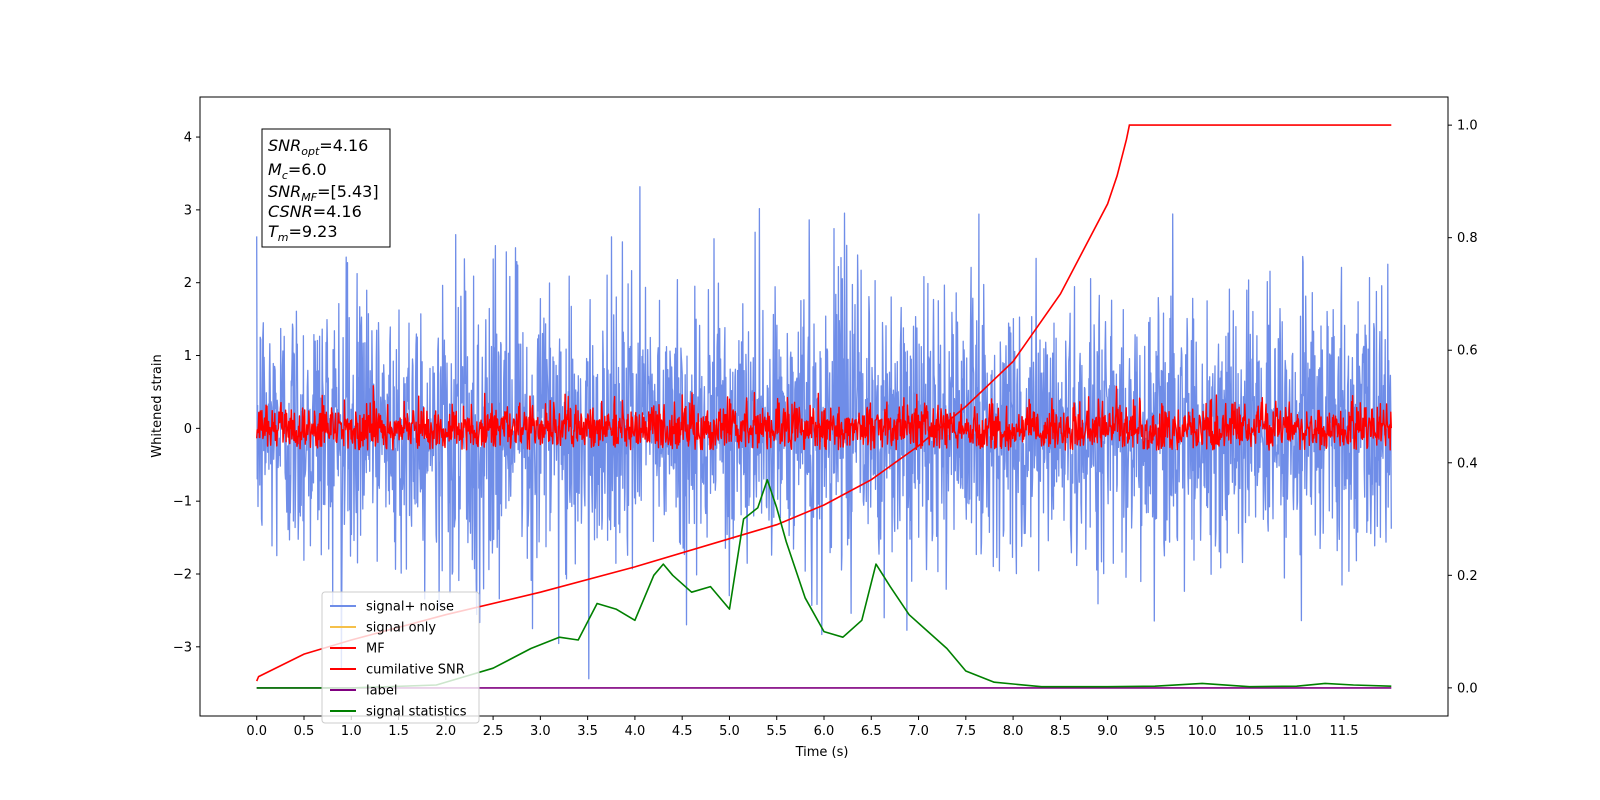 The height and width of the screenshot is (800, 1600). I want to click on y-axis-label: Whitened strain, so click(157, 405).